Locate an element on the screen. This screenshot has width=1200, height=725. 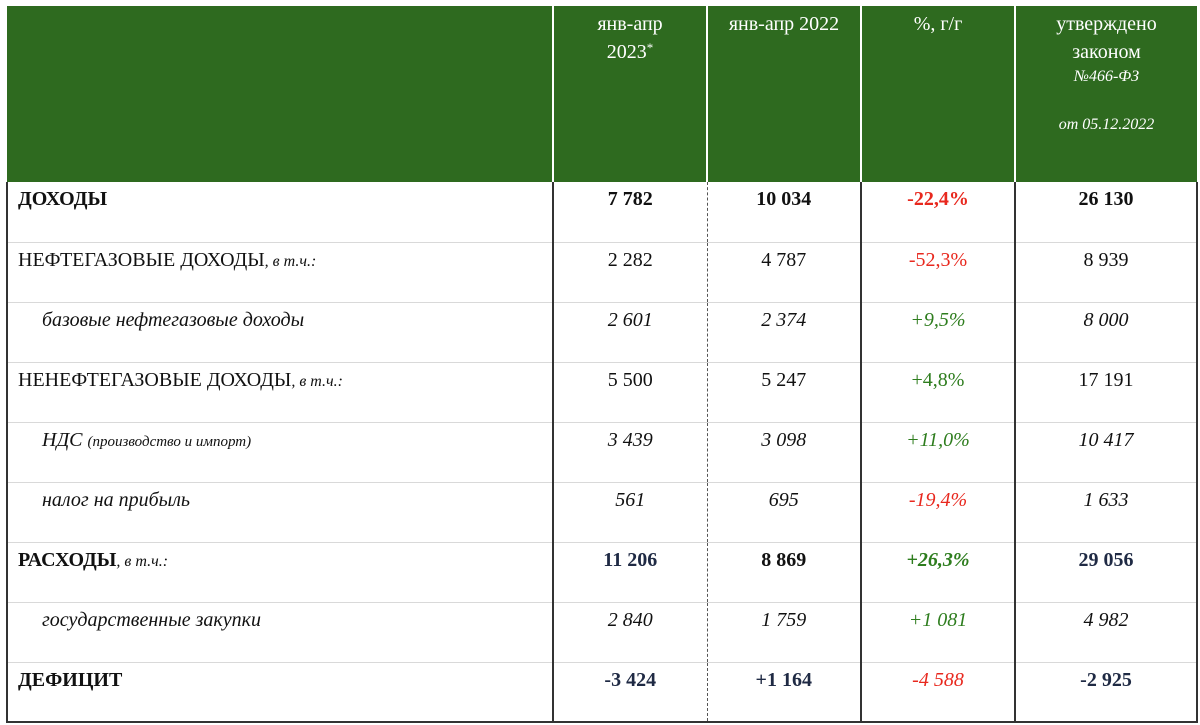
row-label: НЕНЕФТЕГАЗОВЫЕ ДОХОДЫ, в т.ч.: is located at coordinates (280, 392).